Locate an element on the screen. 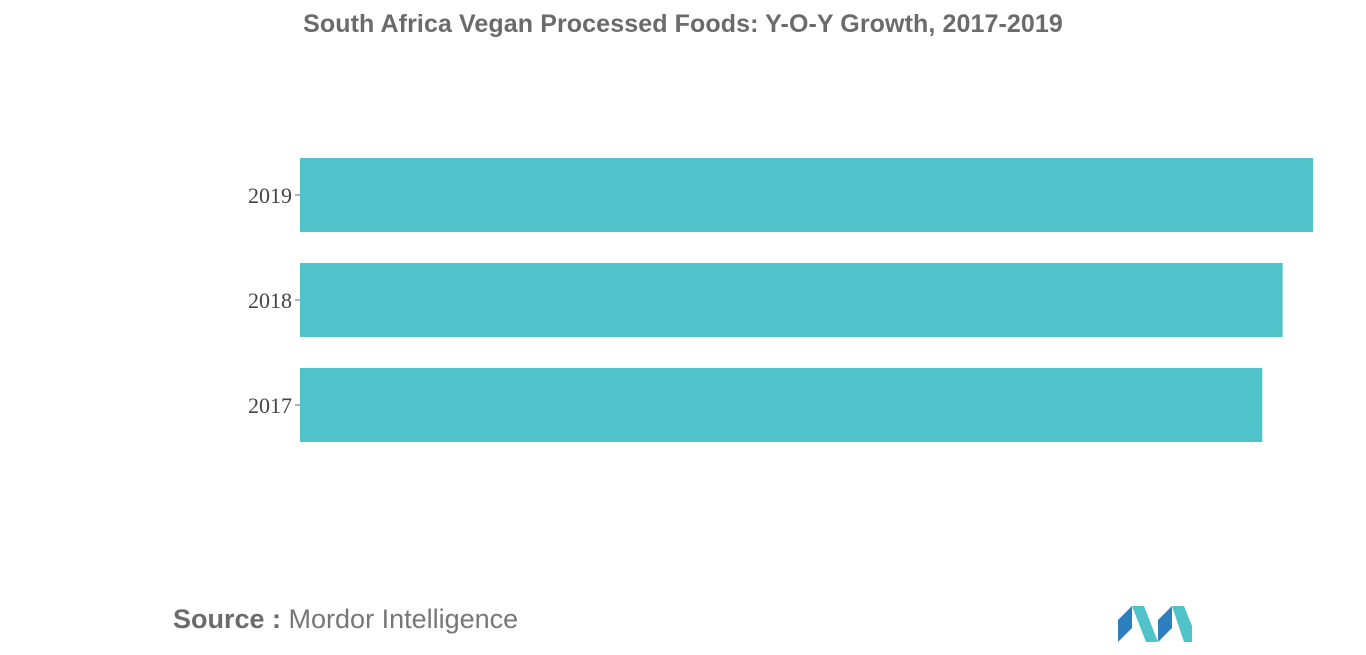  bar-2018 is located at coordinates (791, 300).